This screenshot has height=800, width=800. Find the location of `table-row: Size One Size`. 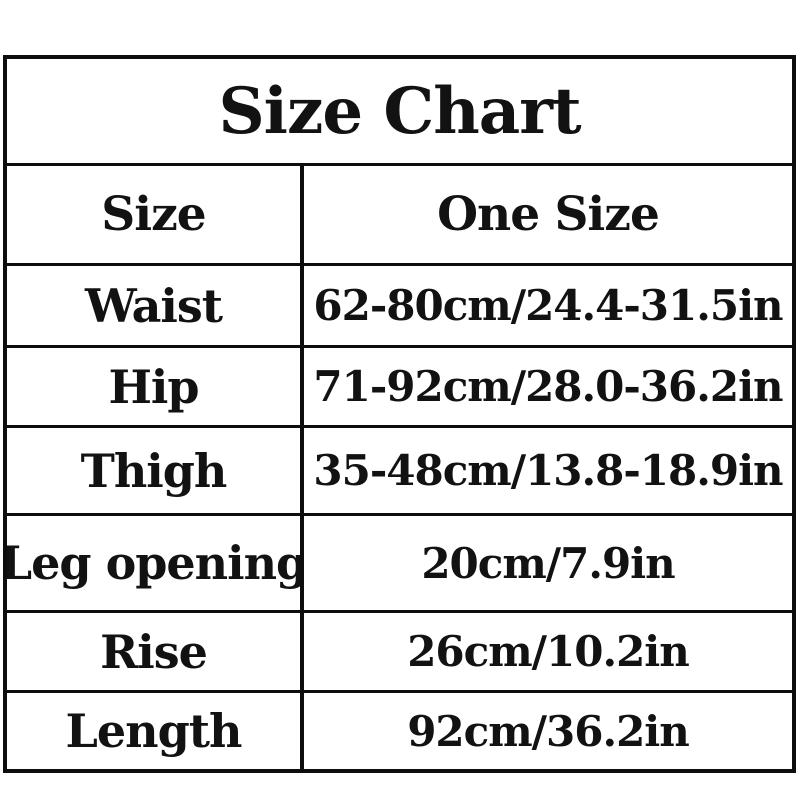

table-row: Size One Size is located at coordinates (399, 213).